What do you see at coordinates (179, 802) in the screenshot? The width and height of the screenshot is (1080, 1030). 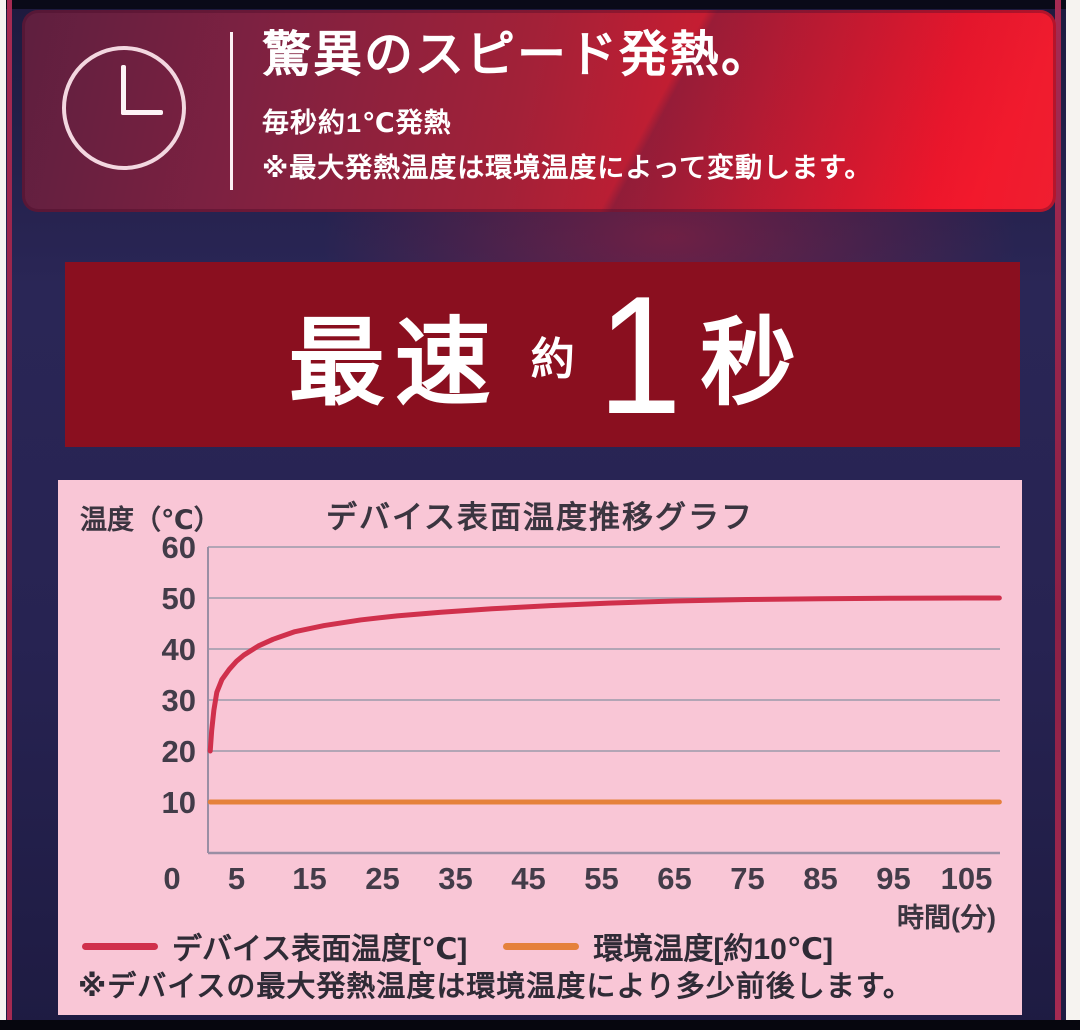 I see `svg-text: 10` at bounding box center [179, 802].